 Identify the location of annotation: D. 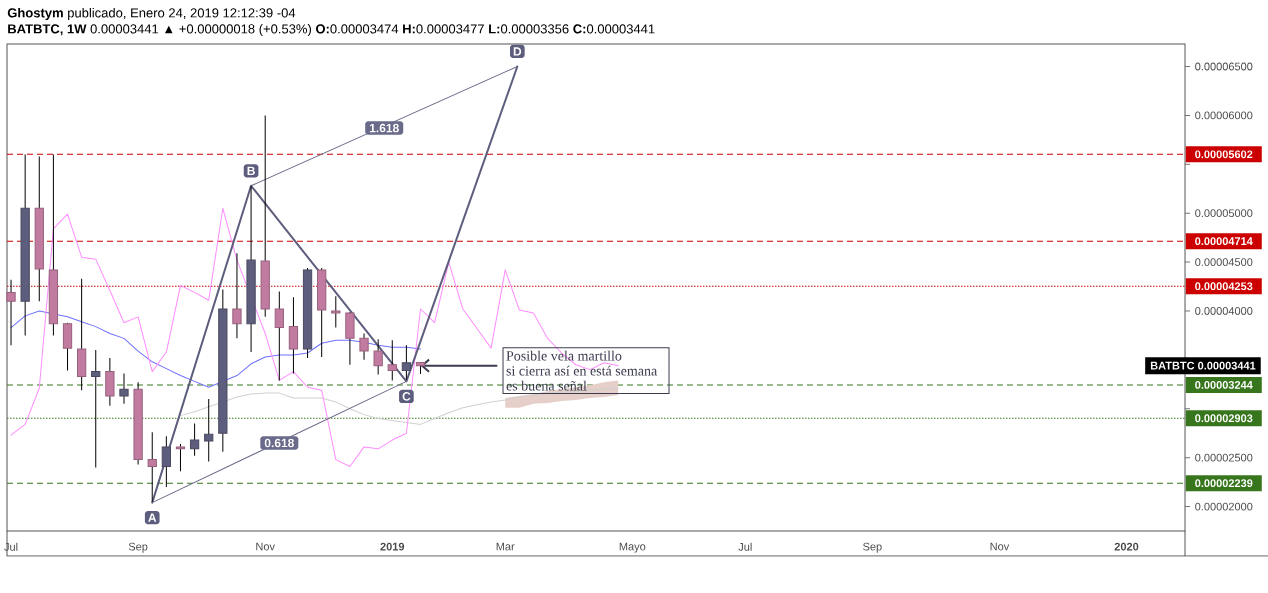
(517, 51).